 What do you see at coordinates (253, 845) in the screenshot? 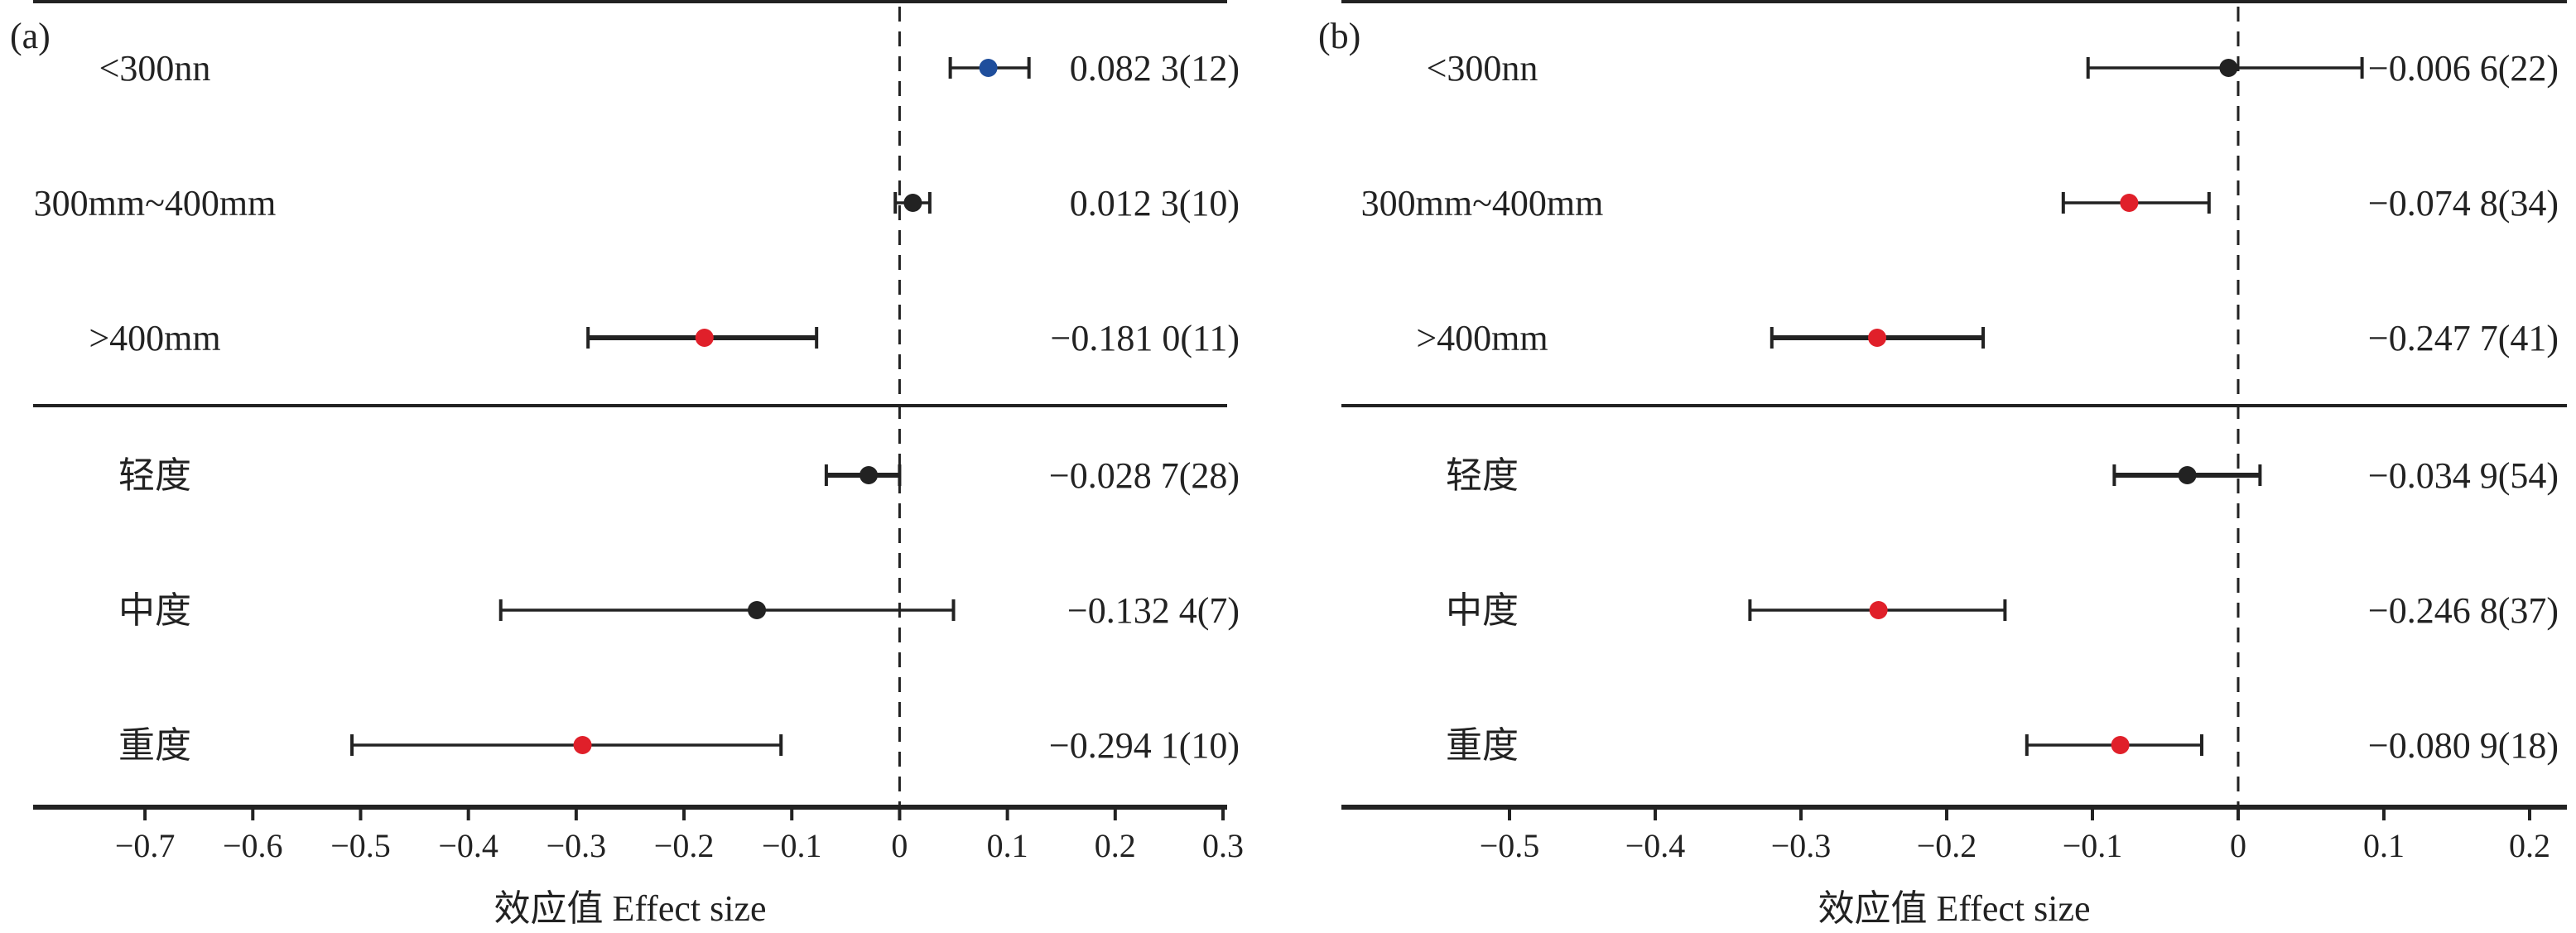
I see `x-tick-label: −0.6` at bounding box center [253, 845].